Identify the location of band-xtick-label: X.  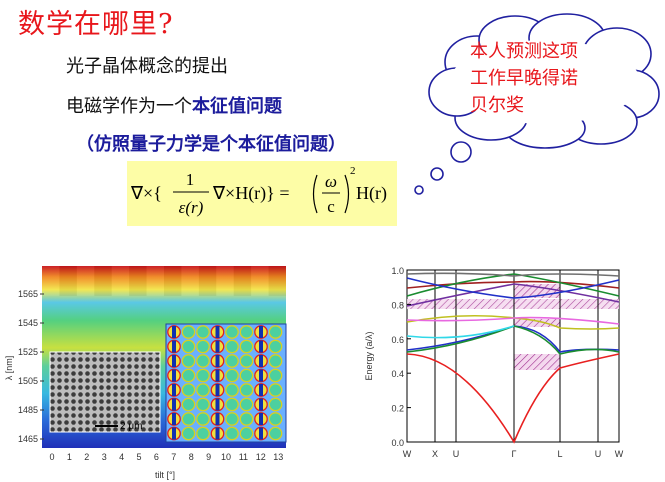
(435, 454).